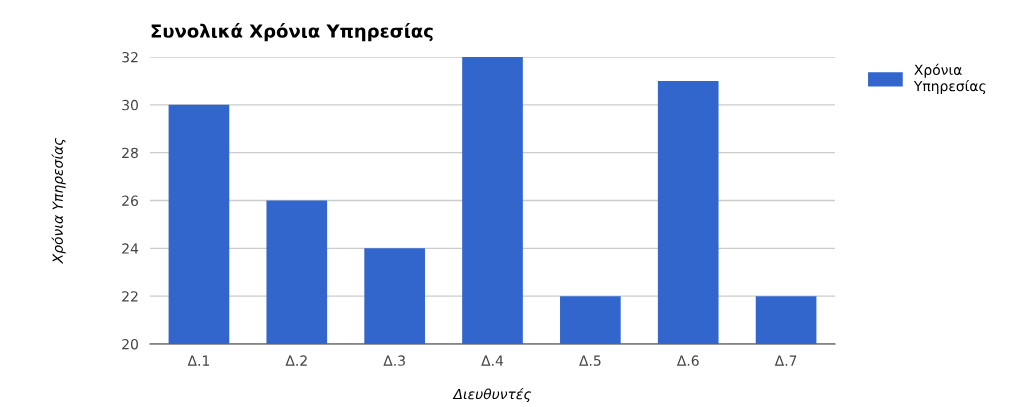 The width and height of the screenshot is (1017, 407). Describe the element at coordinates (492, 395) in the screenshot. I see `x-axis-title: Διευθυντές` at that location.